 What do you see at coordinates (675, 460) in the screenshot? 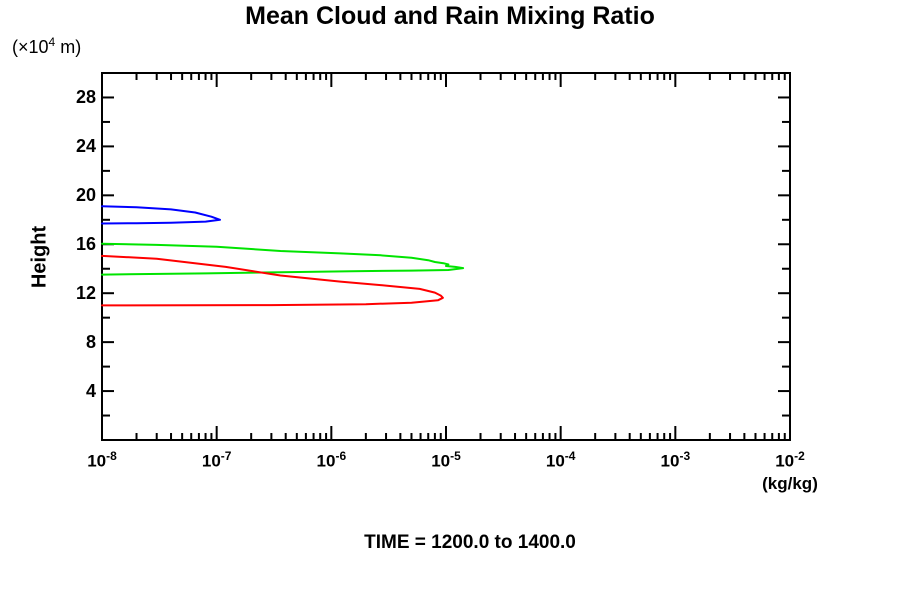
I see `x-tick-label: 10⁻³` at bounding box center [675, 460].